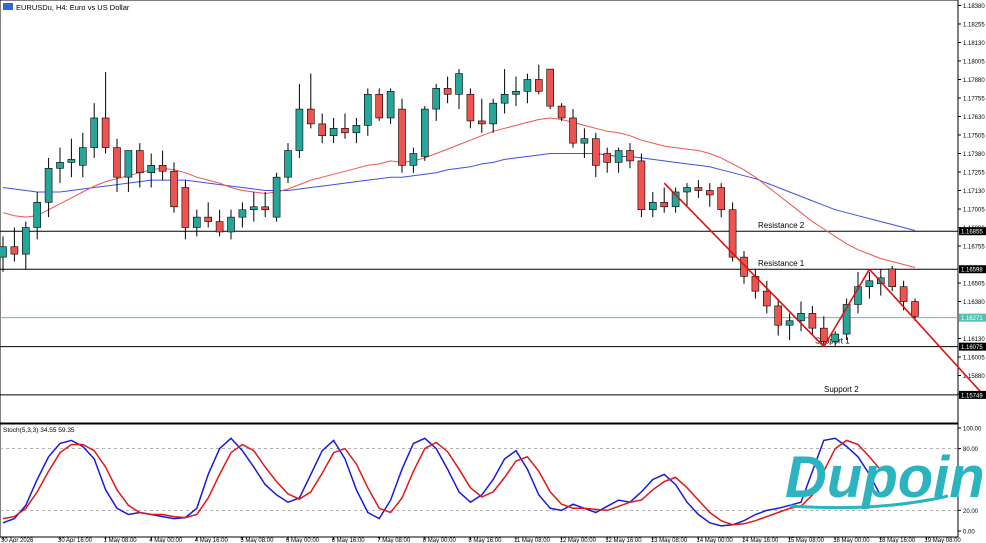 The image size is (986, 543). What do you see at coordinates (972, 233) in the screenshot?
I see `level-tag-label: 1.16855` at bounding box center [972, 233].